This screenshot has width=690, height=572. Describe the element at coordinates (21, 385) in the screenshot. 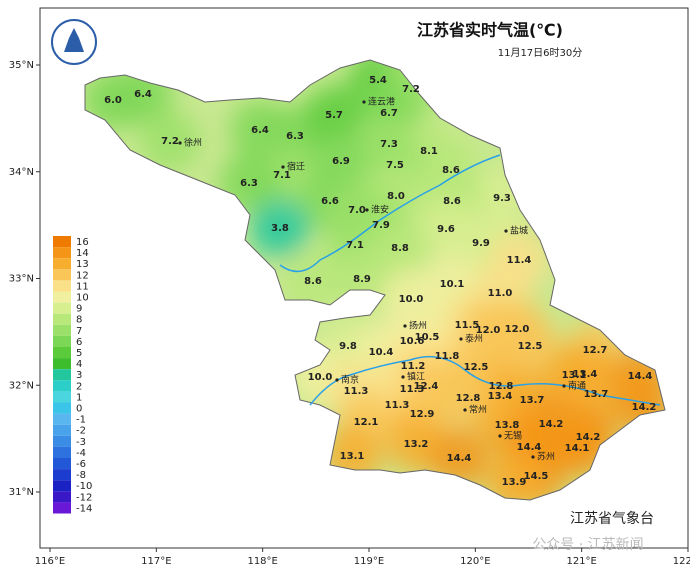

I see `y-tick-label: 32°N` at that location.